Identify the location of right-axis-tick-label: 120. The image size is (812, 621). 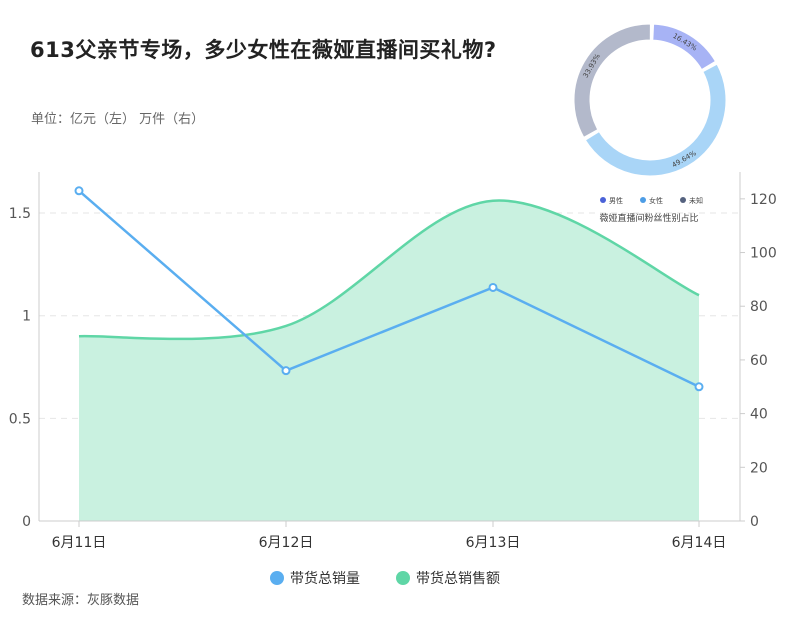
(763, 200).